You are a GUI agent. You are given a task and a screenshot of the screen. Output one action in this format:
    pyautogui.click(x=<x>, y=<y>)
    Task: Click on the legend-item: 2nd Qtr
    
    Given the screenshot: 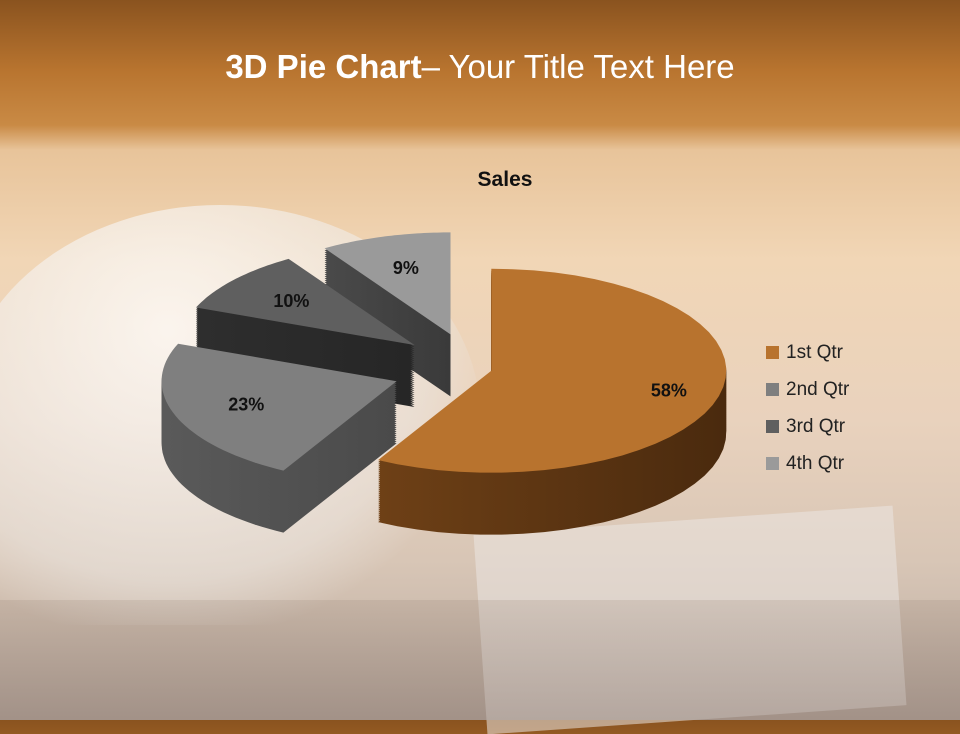 What is the action you would take?
    pyautogui.click(x=807, y=389)
    